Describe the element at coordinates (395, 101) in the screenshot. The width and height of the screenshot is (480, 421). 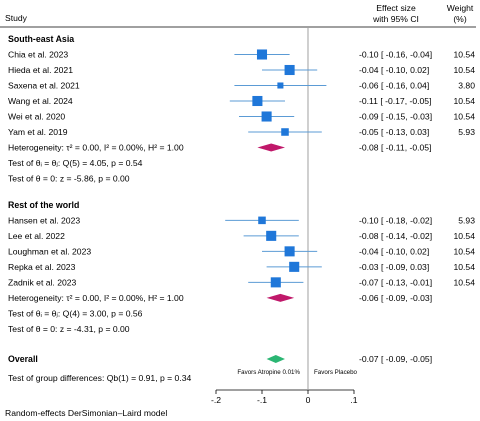
I see `study-ci-text: -0.11 [ -0.17, -0.05]` at that location.